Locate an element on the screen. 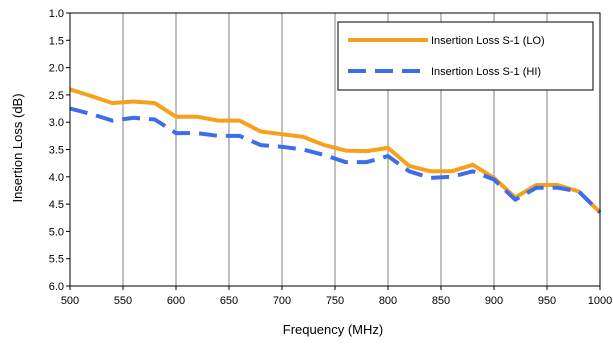  x-tick-label: 1000 is located at coordinates (600, 301).